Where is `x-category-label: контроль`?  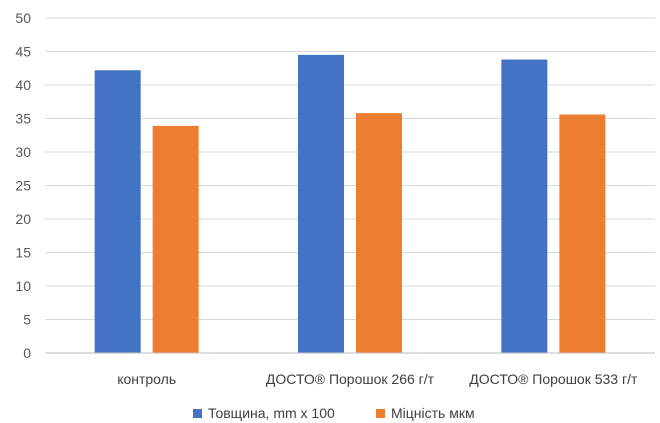 x-category-label: контроль is located at coordinates (146, 379).